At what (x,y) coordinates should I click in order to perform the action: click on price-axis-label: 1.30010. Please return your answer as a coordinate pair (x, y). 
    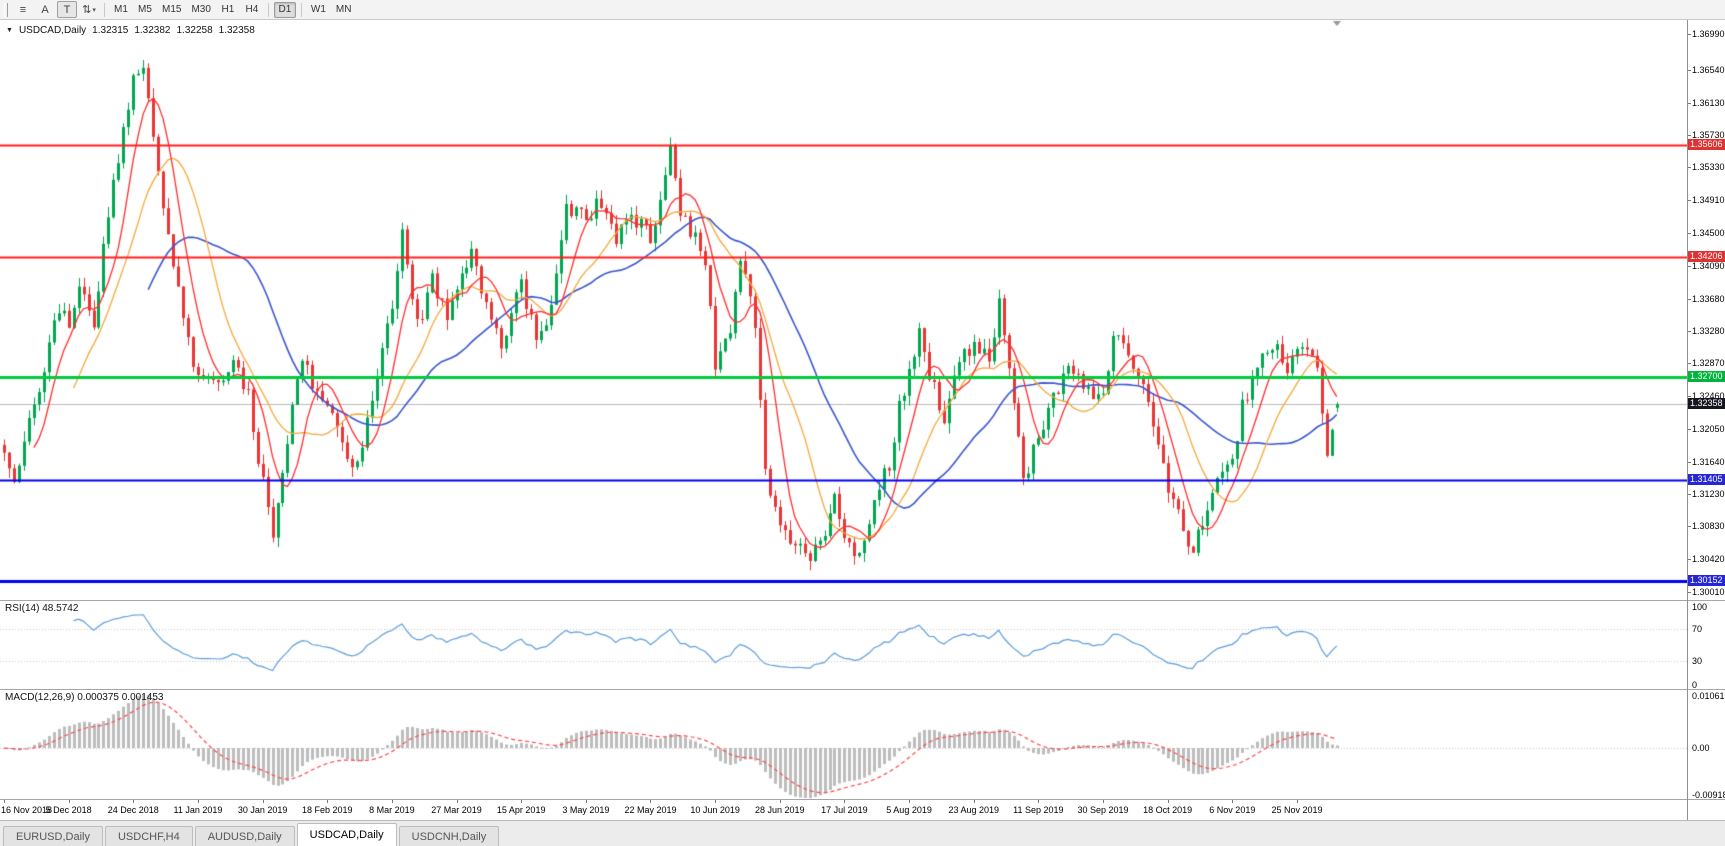
    Looking at the image, I should click on (1708, 592).